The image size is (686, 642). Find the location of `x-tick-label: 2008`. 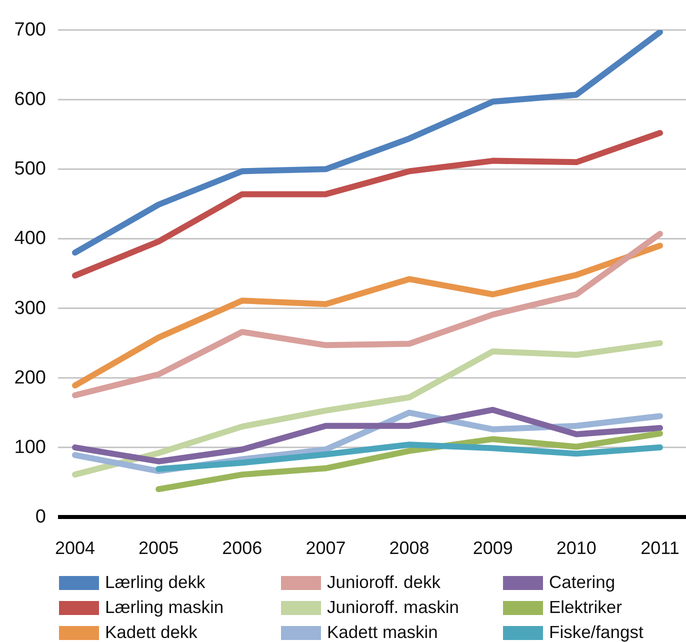

x-tick-label: 2008 is located at coordinates (409, 548).